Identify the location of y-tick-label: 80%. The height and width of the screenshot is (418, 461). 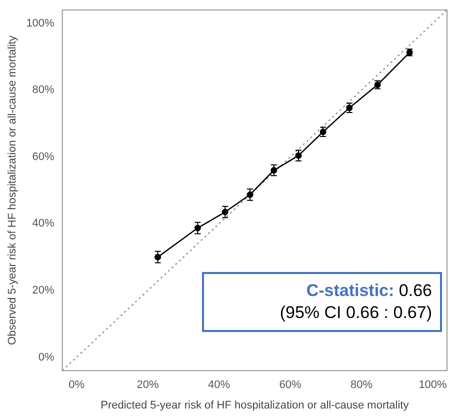
(43, 90).